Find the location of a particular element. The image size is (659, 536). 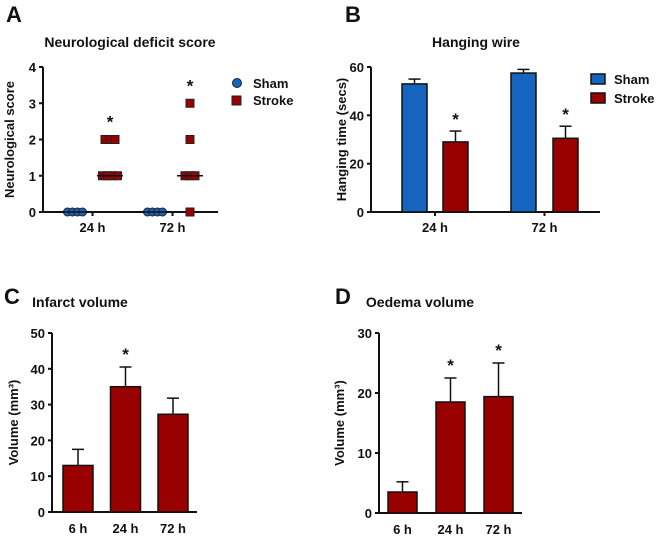

panel-letter: C is located at coordinates (12, 296).